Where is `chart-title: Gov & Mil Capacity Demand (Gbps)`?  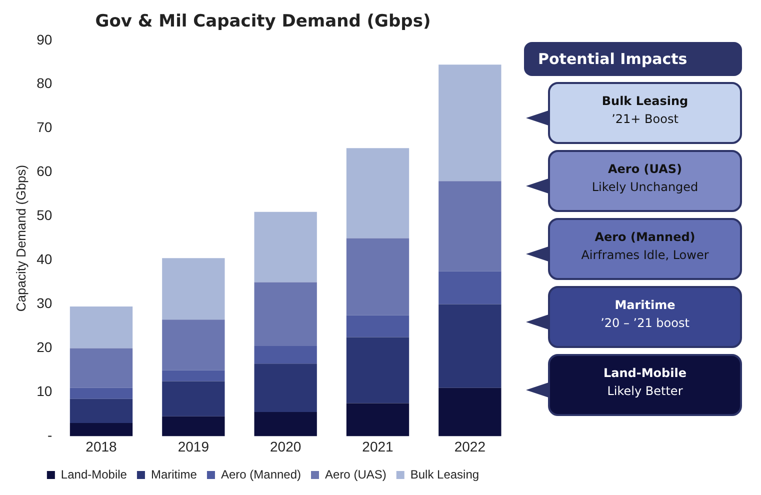
chart-title: Gov & Mil Capacity Demand (Gbps) is located at coordinates (263, 22).